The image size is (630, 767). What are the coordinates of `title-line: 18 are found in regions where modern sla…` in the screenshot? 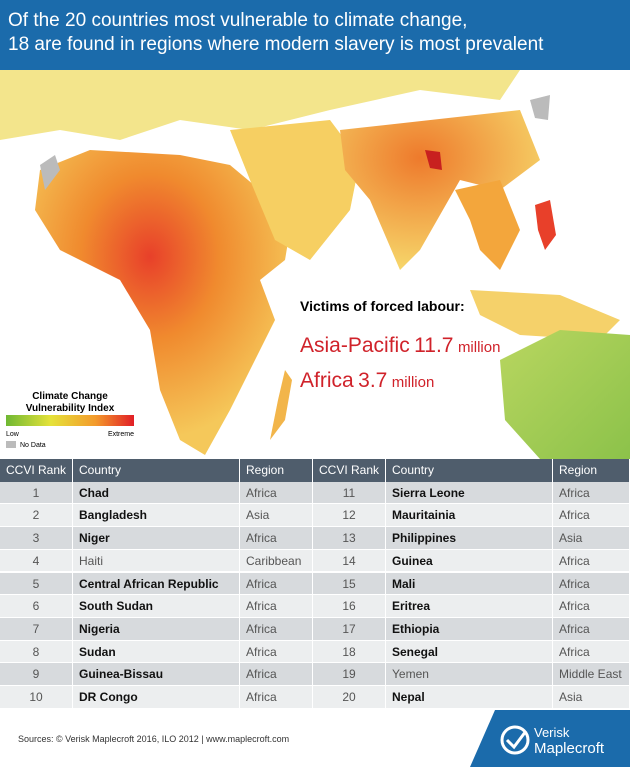 It's located at (276, 44).